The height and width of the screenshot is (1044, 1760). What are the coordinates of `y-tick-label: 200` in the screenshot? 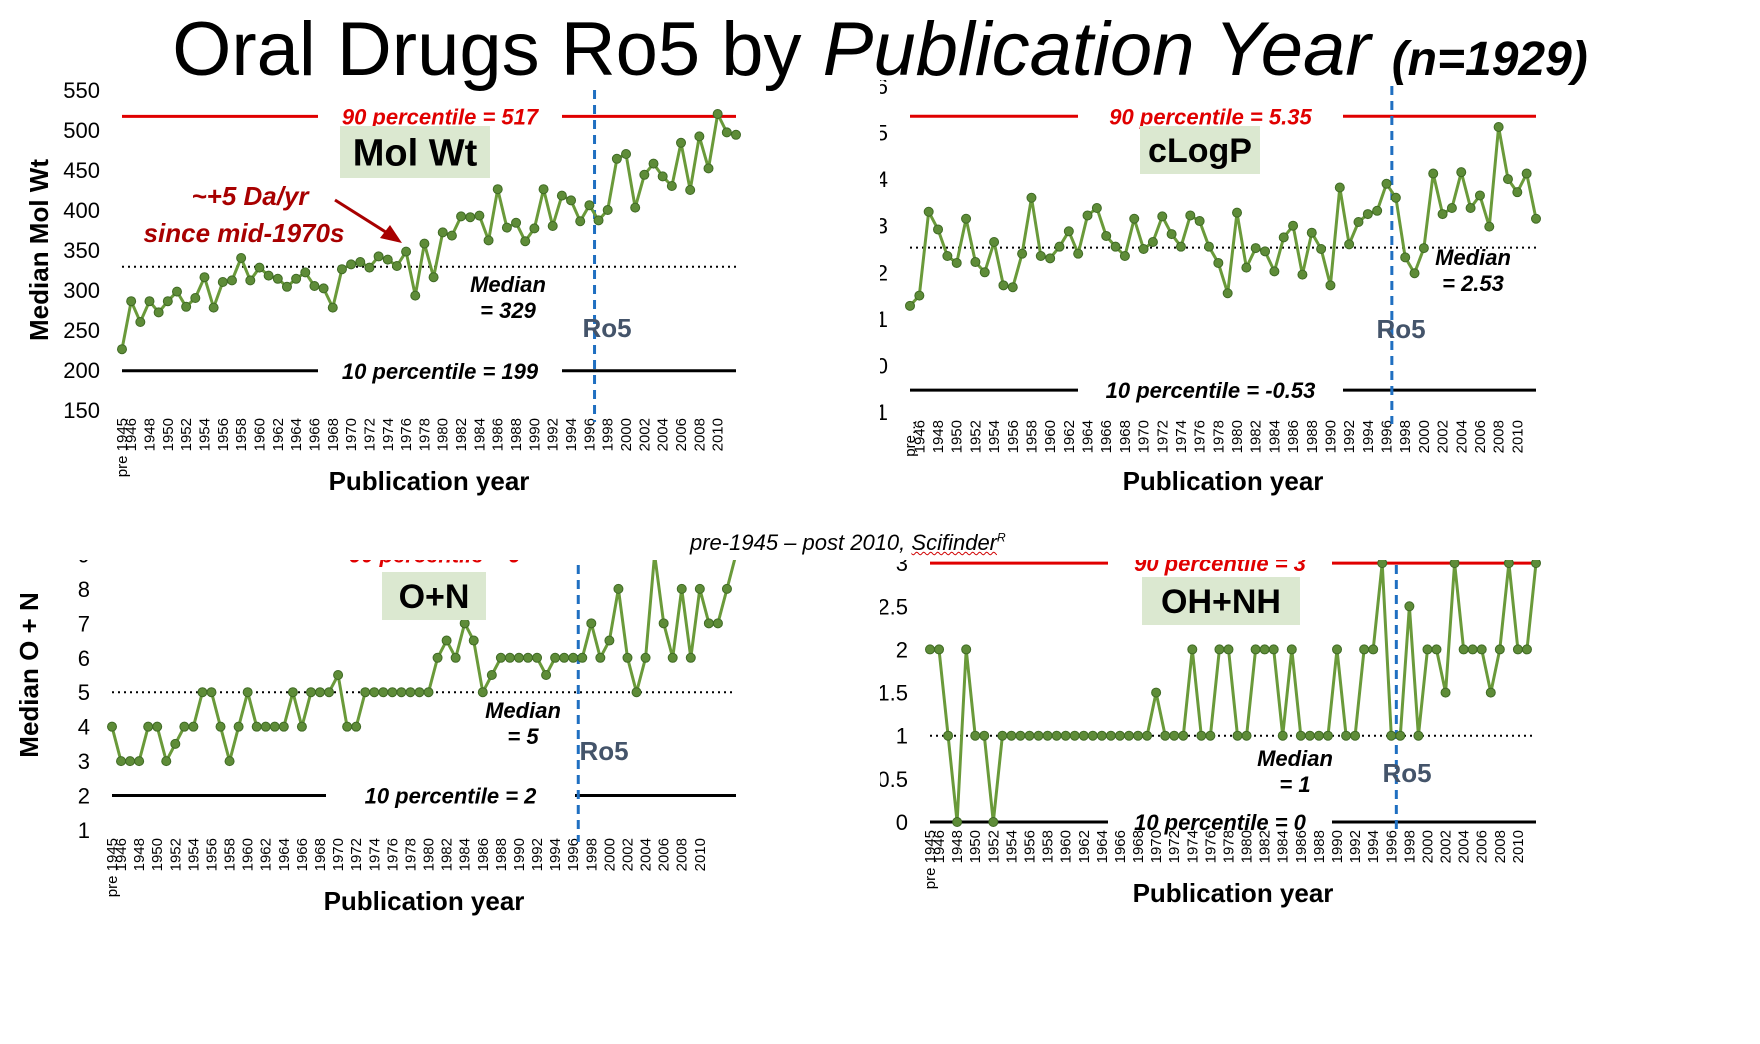 It's located at (81, 370).